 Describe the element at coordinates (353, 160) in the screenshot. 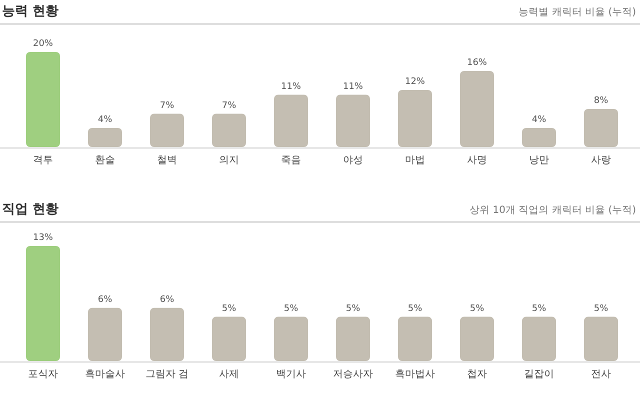

I see `x-tick-label: 야성` at that location.